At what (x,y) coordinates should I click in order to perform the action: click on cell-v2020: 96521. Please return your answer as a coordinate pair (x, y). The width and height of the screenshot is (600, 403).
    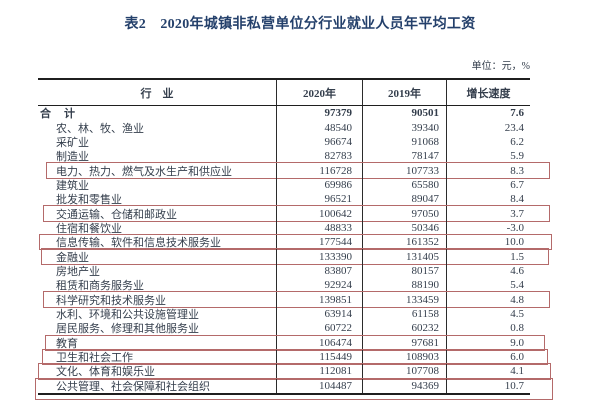
    Looking at the image, I should click on (320, 199).